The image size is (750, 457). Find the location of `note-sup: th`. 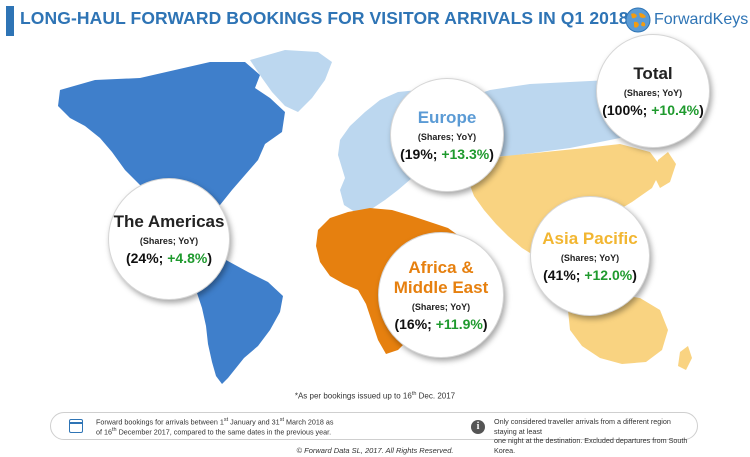

note-sup: th is located at coordinates (114, 430).